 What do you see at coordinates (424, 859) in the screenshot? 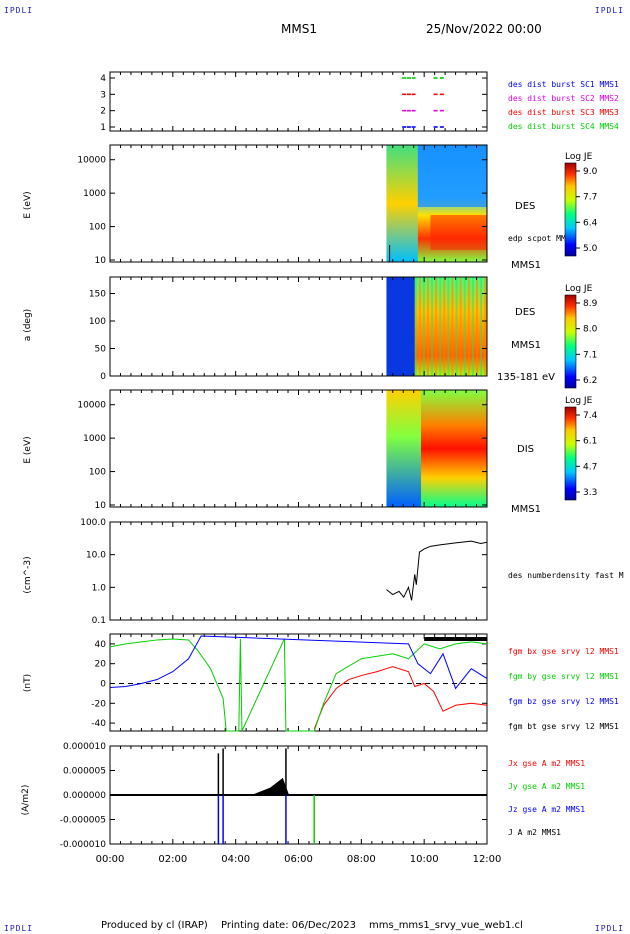
I see `time-axis-label: 10:00` at bounding box center [424, 859].